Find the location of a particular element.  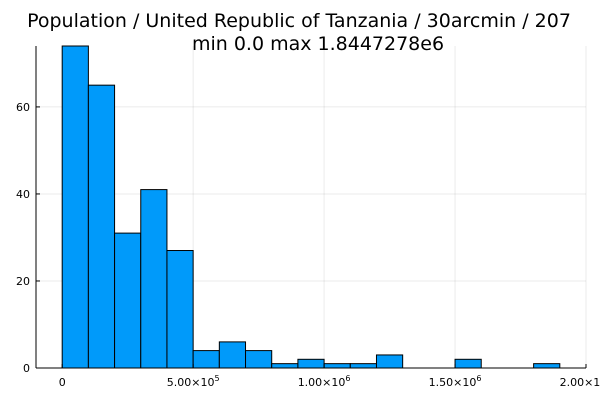

x-tick-label: 2.00×10⁶ is located at coordinates (580, 381).